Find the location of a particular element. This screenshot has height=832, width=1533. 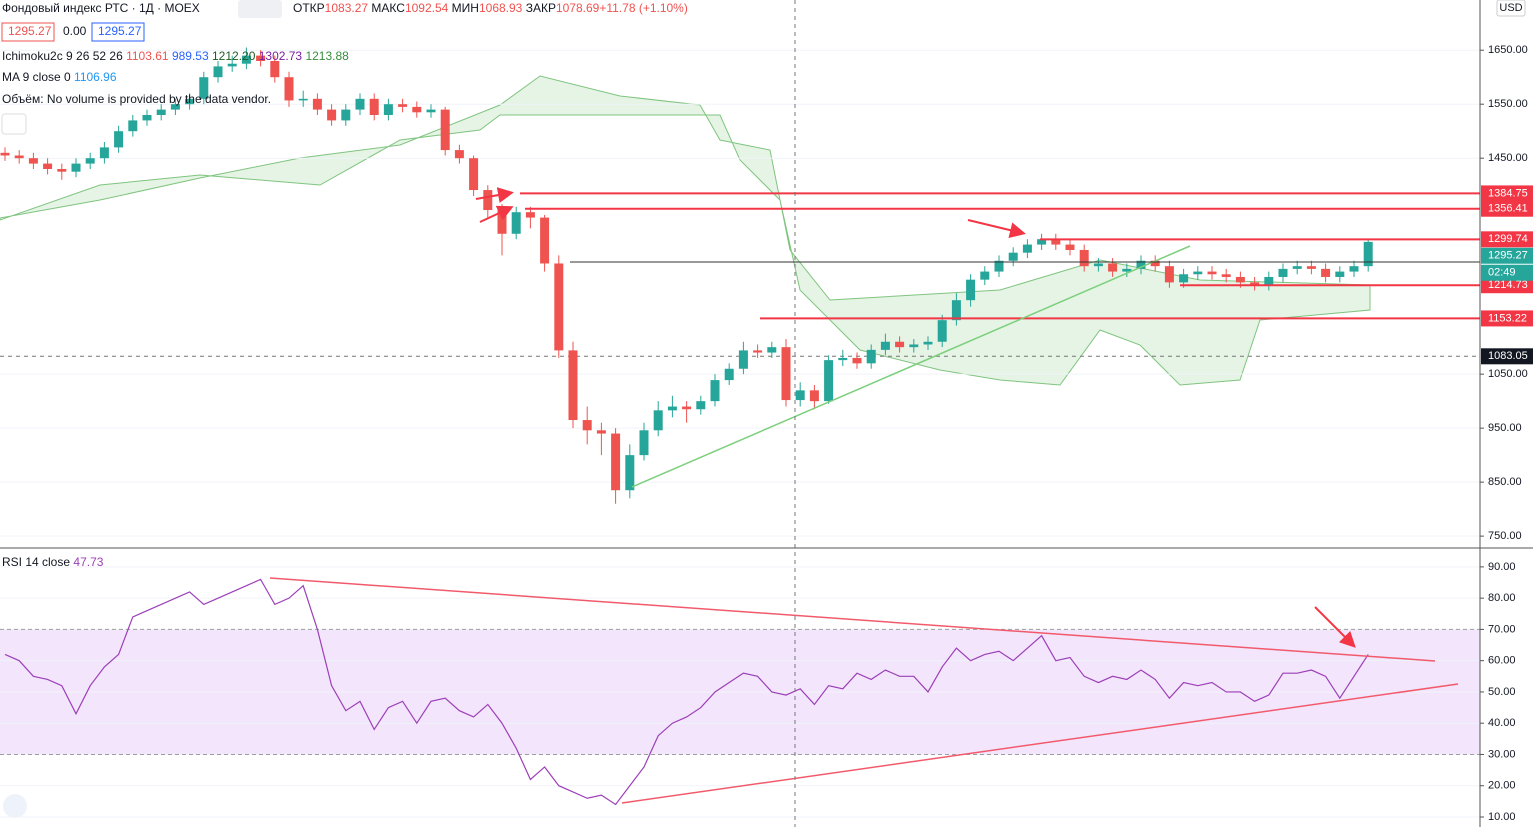

legend-name: MA 9 close 0 is located at coordinates (36, 77).